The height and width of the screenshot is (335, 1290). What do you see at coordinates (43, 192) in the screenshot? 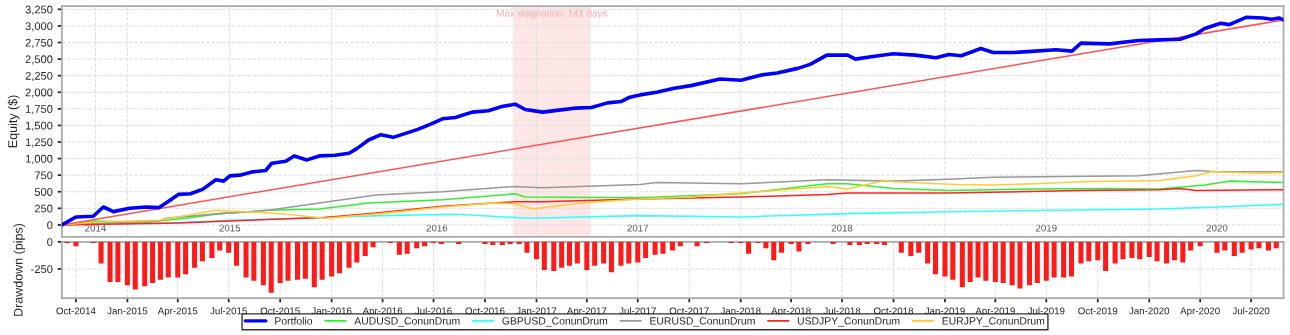
I see `y-tick-label: 500` at bounding box center [43, 192].